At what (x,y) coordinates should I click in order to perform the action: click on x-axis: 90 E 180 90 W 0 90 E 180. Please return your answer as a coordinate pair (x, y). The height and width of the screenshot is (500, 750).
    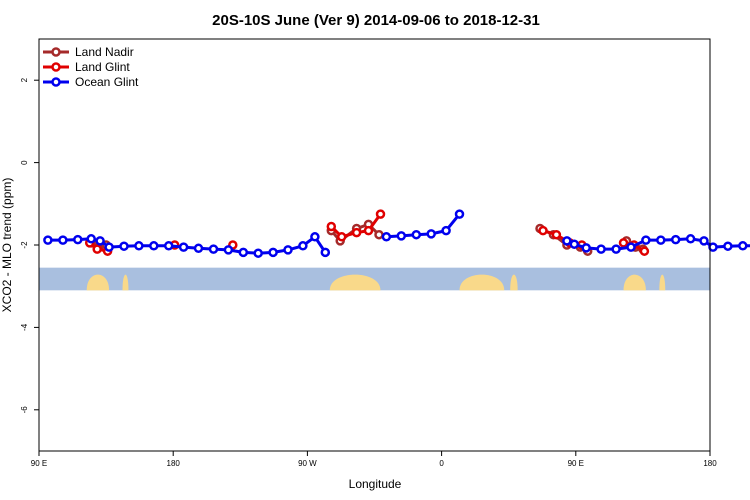
    Looking at the image, I should click on (374, 459).